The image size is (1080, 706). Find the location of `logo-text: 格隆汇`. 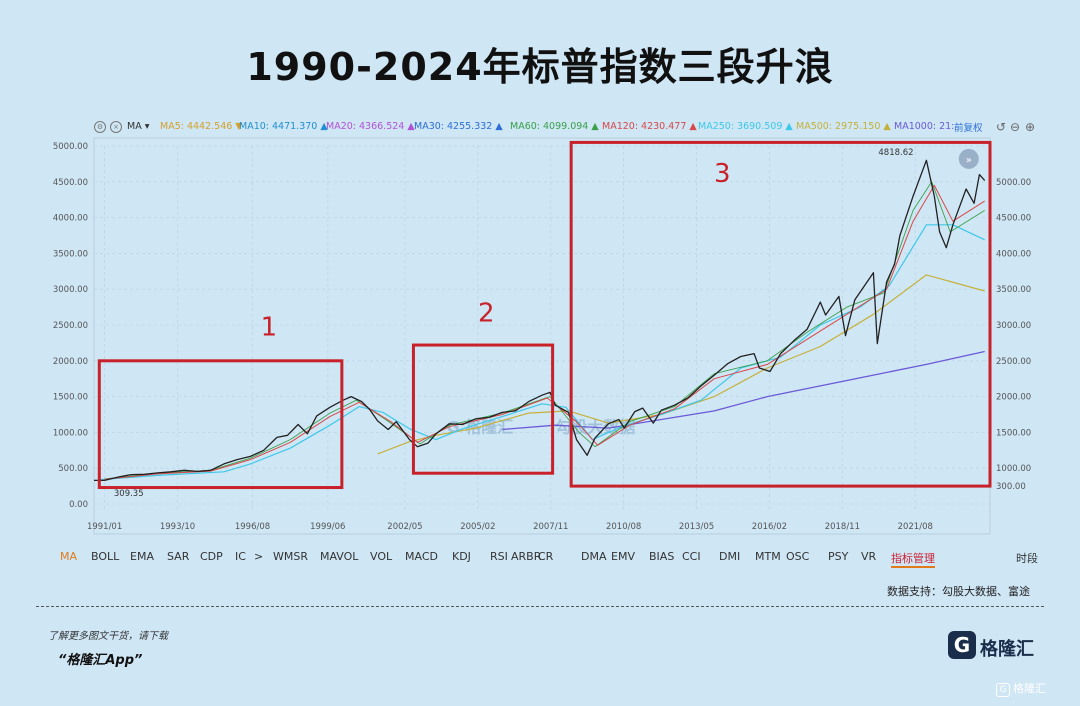

logo-text: 格隆汇 is located at coordinates (1007, 649).